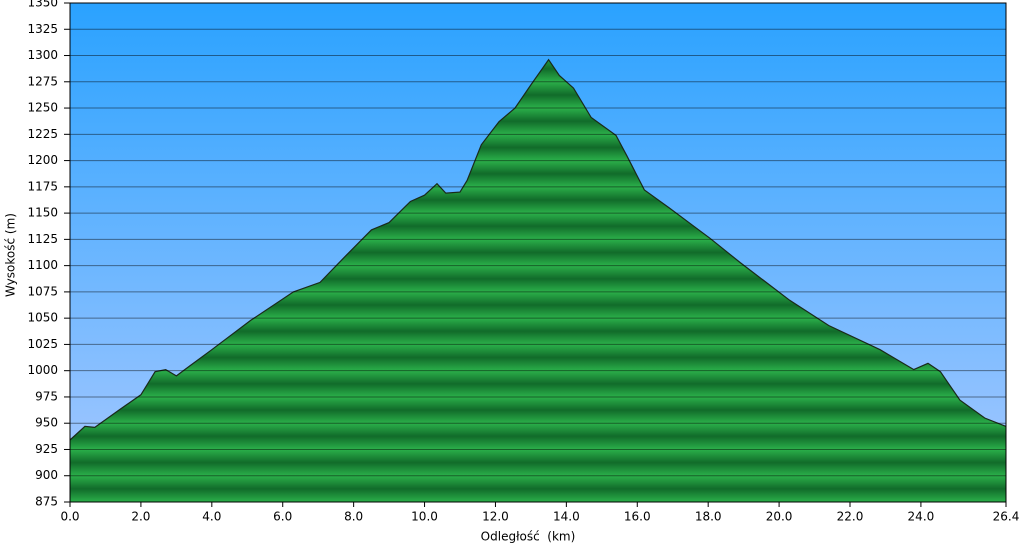  I want to click on y-tick-label: 1125, so click(42, 239).